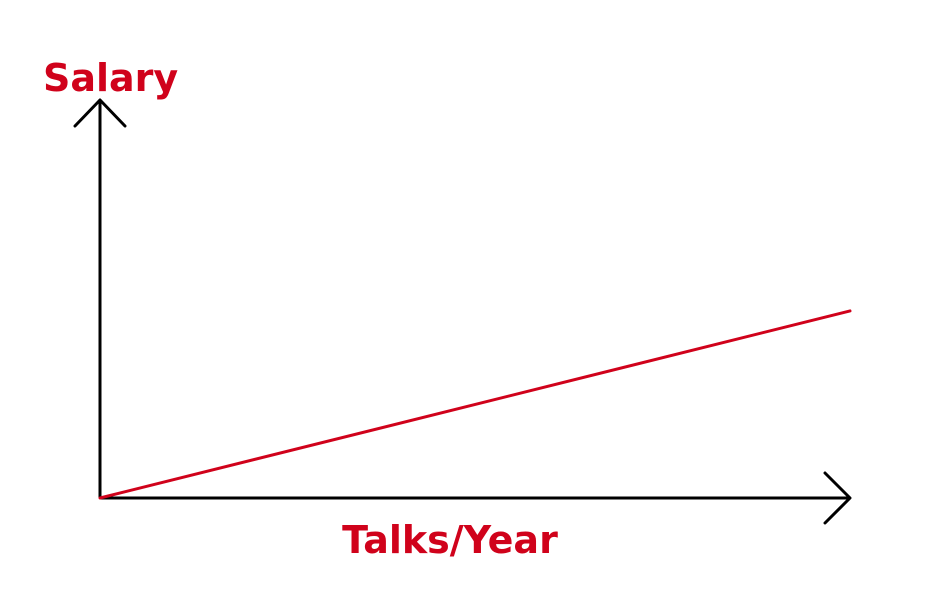  What do you see at coordinates (450, 540) in the screenshot?
I see `x-axis-label: Talks/Year` at bounding box center [450, 540].